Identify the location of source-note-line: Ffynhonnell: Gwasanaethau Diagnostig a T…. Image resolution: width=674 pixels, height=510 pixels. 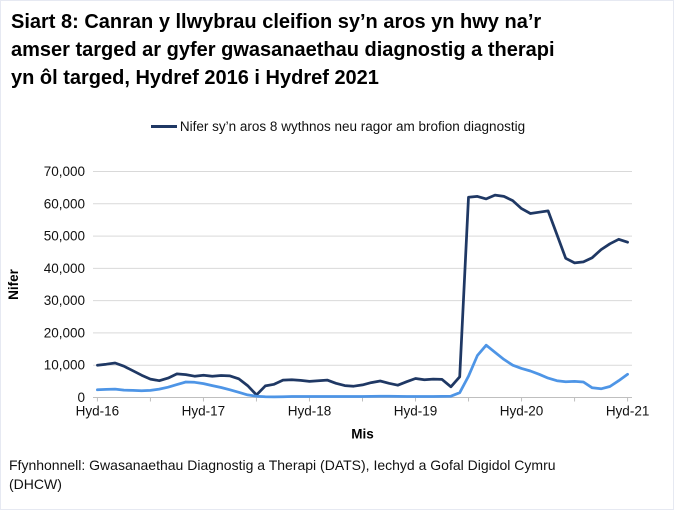
(282, 465).